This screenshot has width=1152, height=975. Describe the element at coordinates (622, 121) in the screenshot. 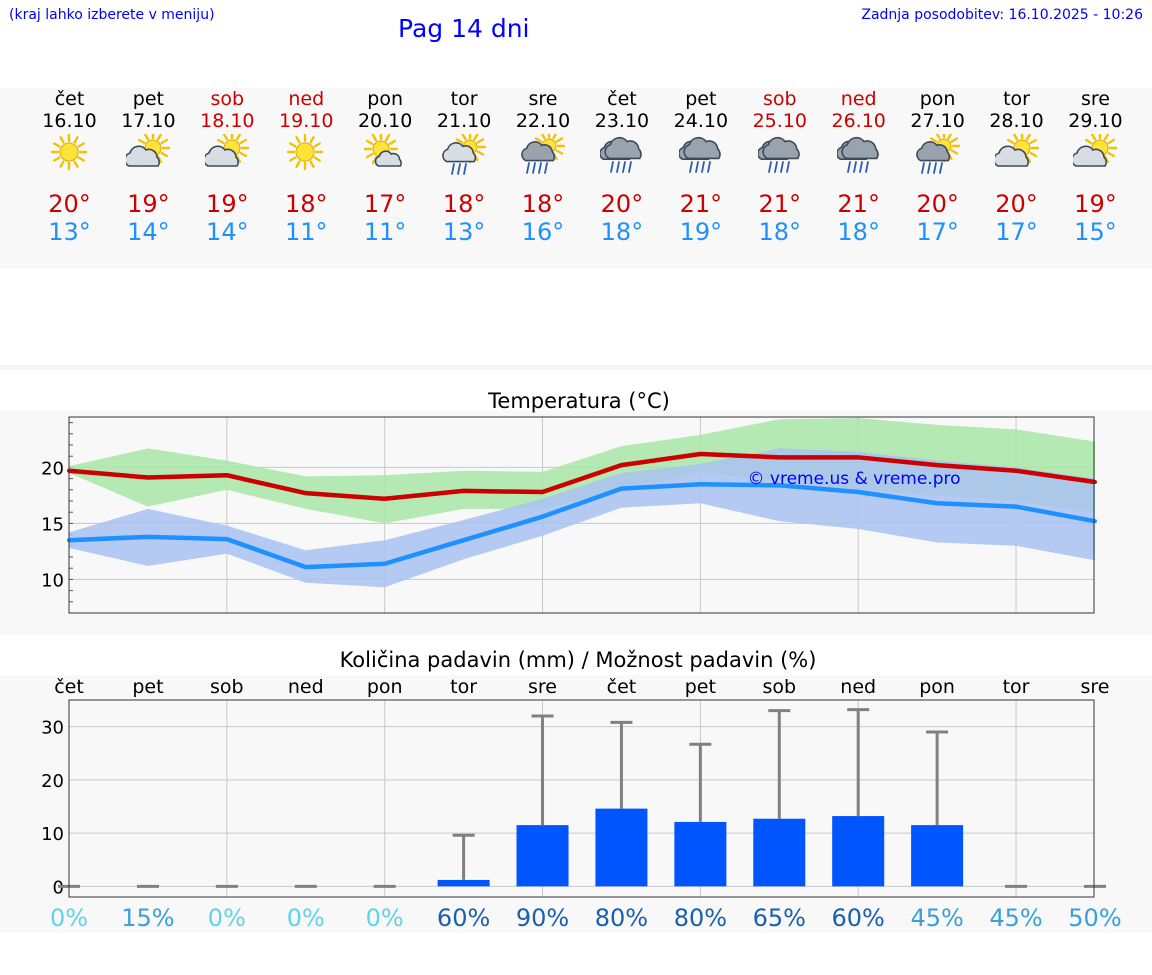

I see `day-date: 23.10` at that location.